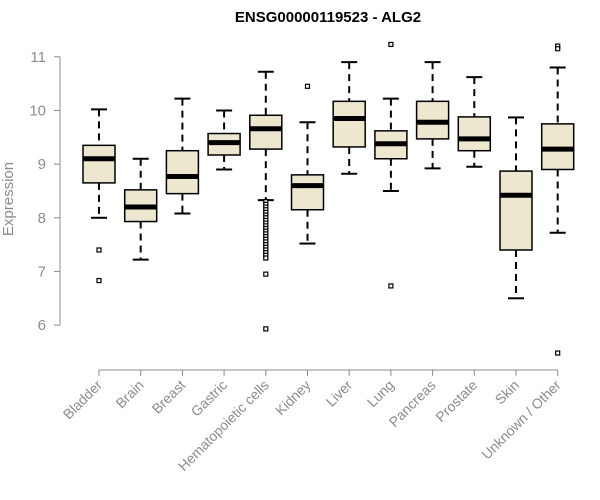  What do you see at coordinates (224, 140) in the screenshot?
I see `box-gastric` at bounding box center [224, 140].